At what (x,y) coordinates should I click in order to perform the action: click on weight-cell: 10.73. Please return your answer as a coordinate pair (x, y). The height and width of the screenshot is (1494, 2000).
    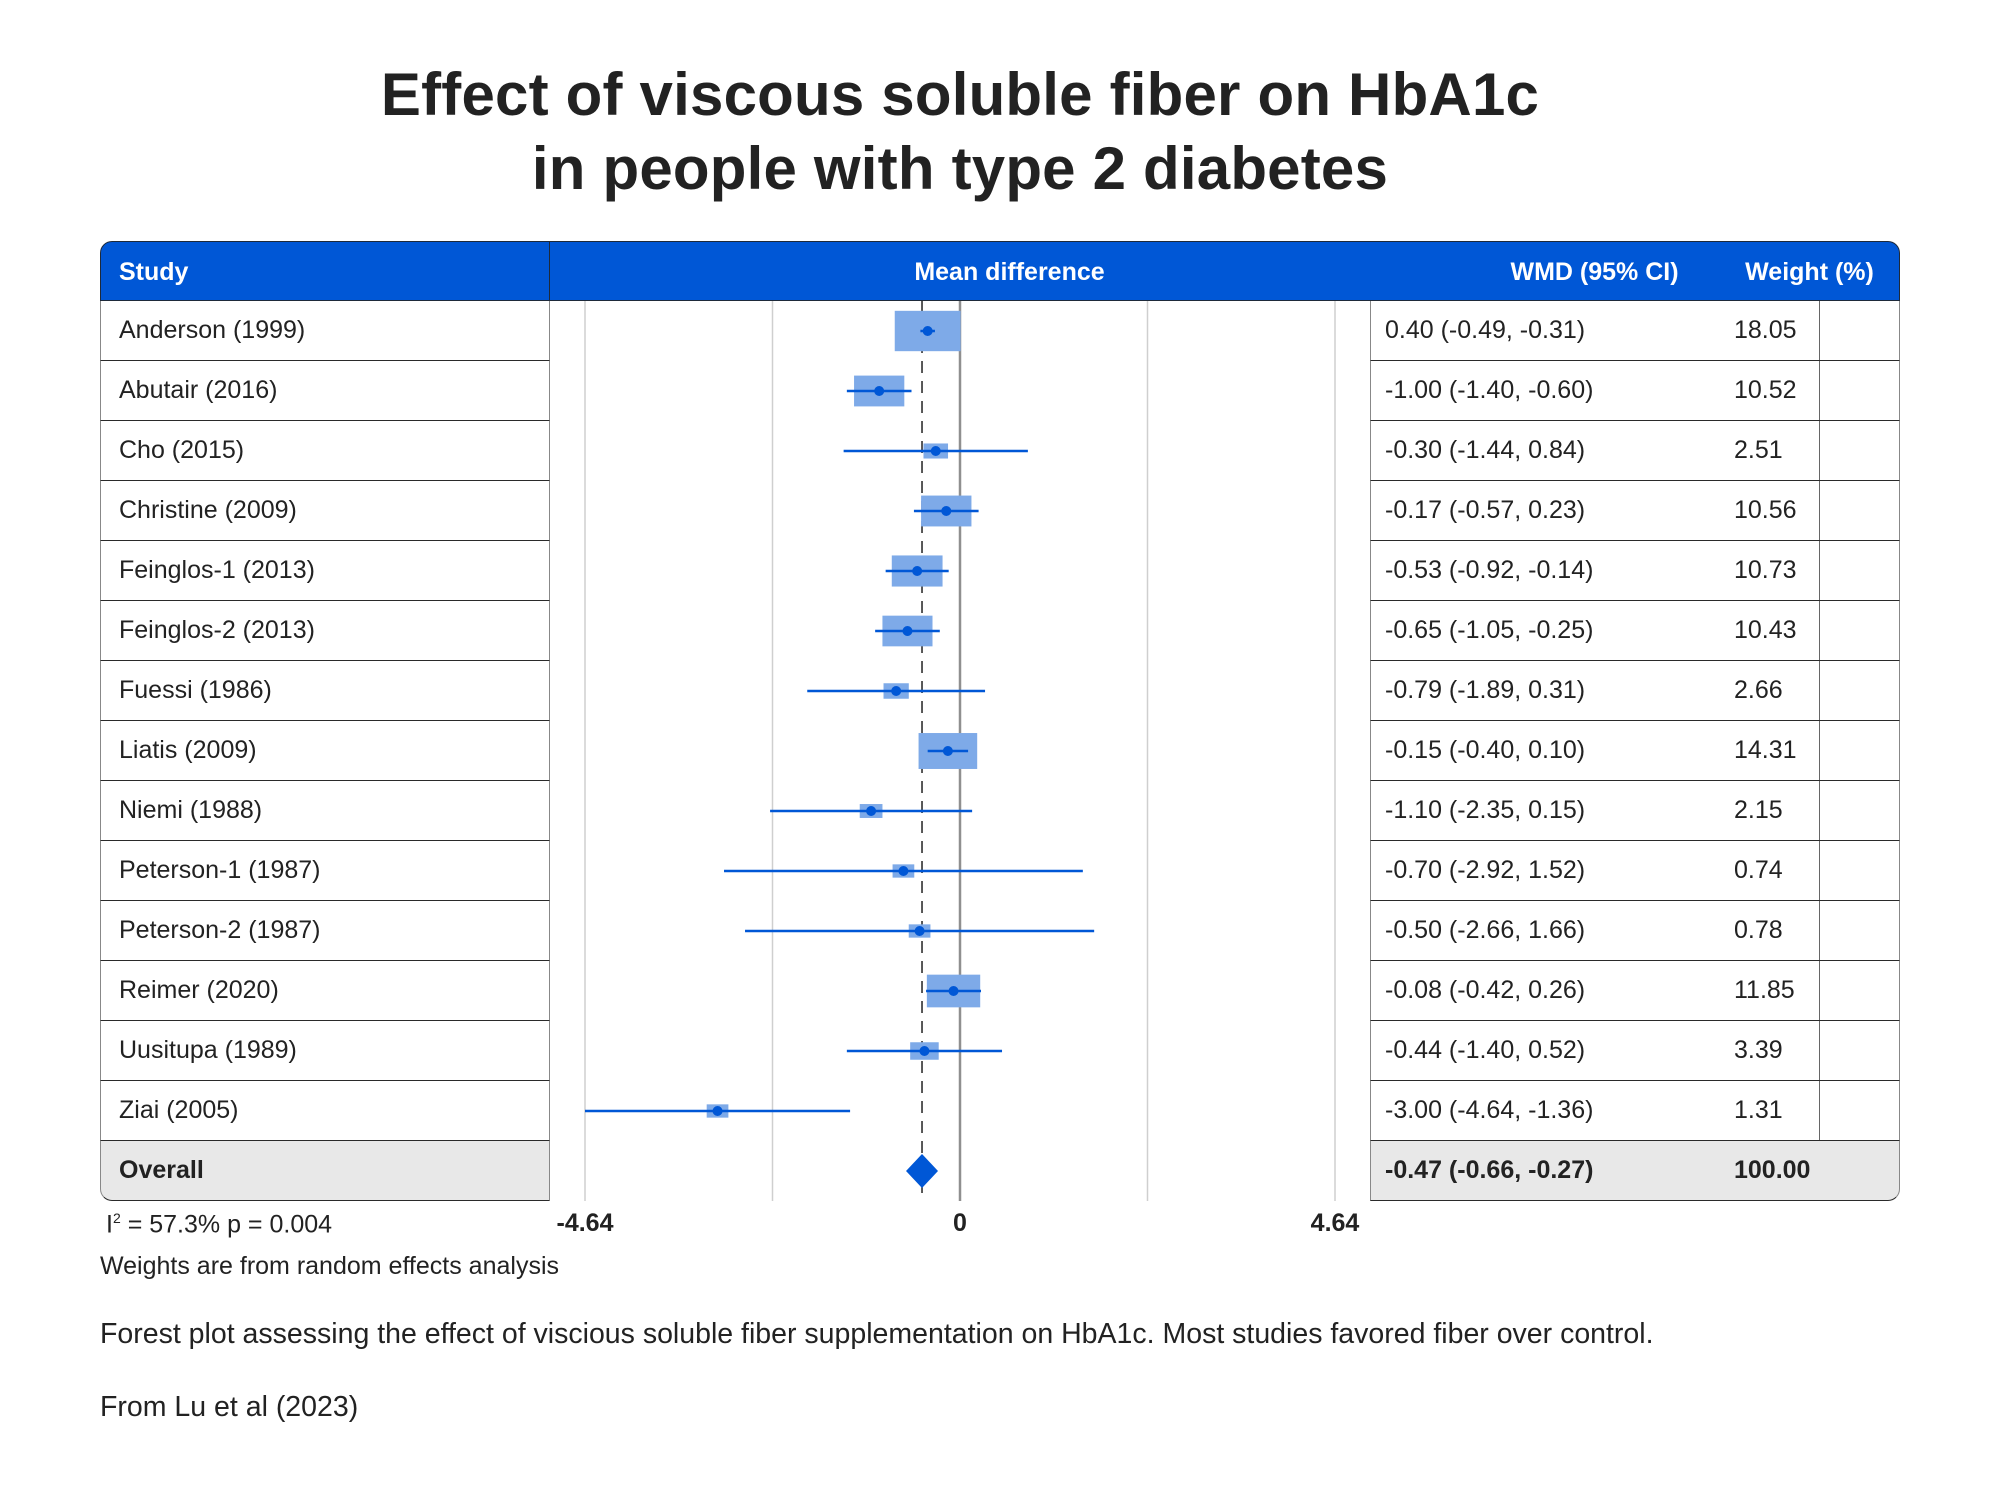
    Looking at the image, I should click on (1810, 571).